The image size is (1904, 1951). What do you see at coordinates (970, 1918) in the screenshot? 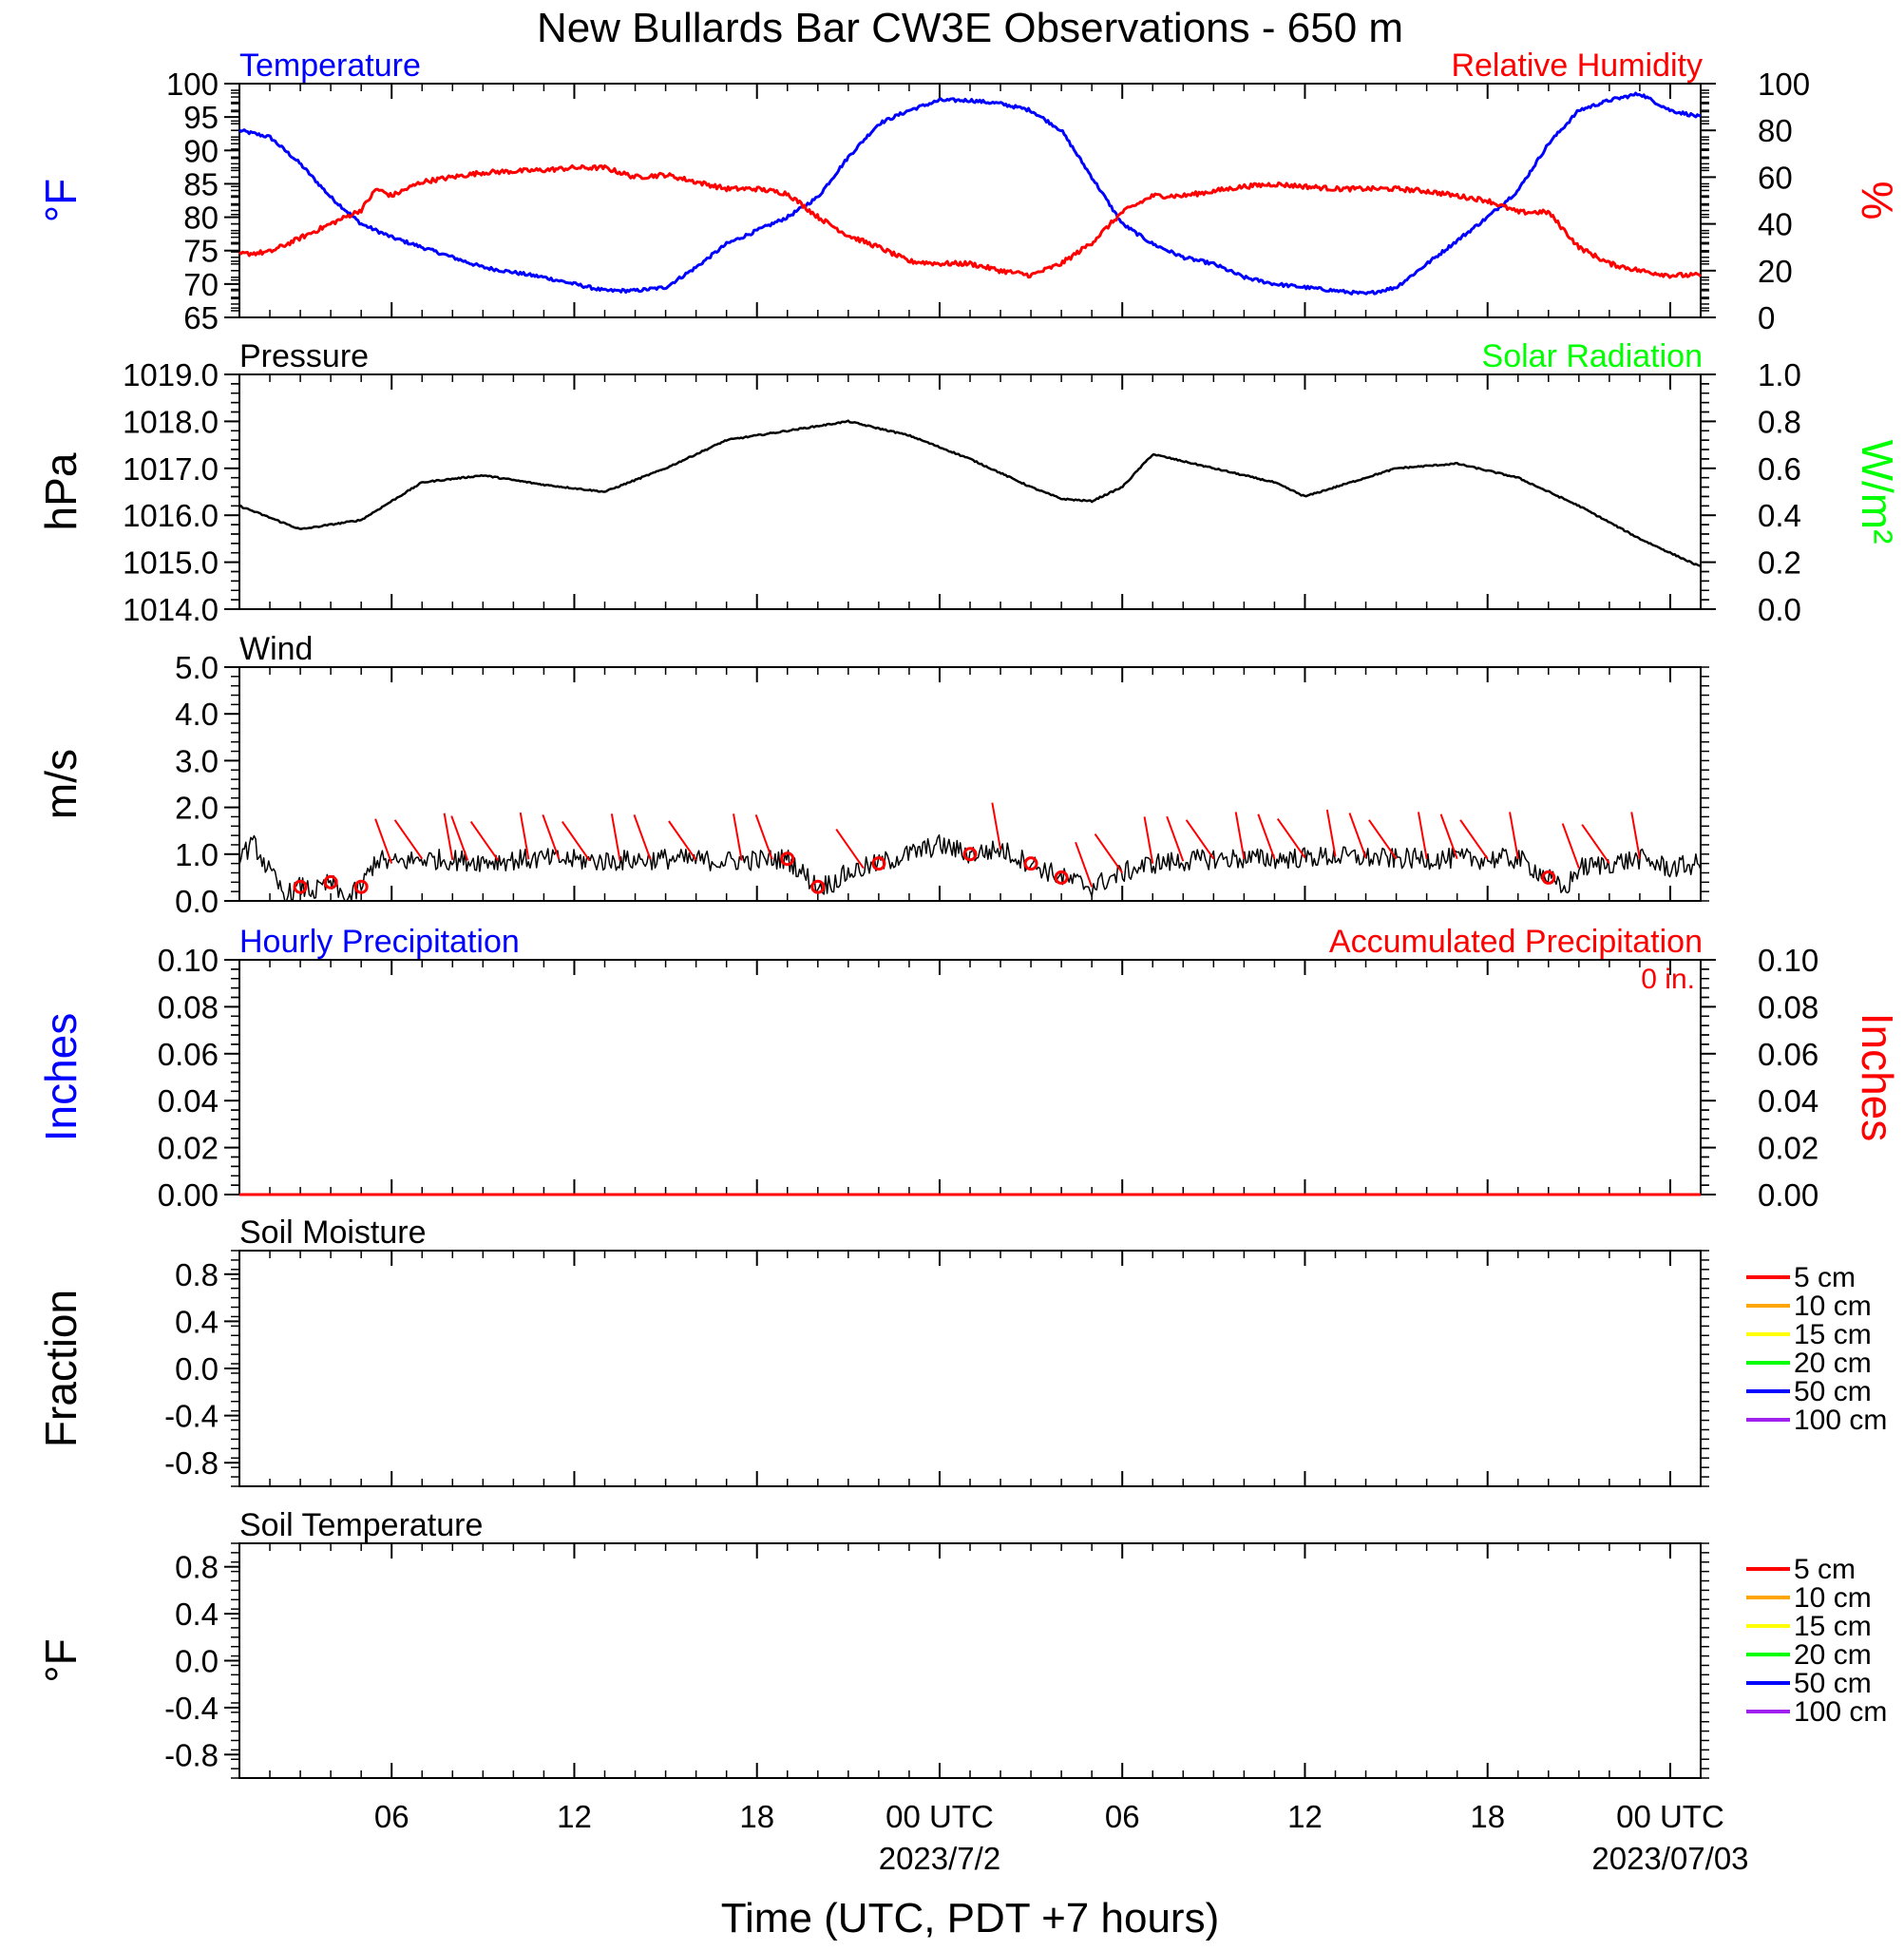
I see `x-axis-label: Time (UTC, PDT +7 hours)` at bounding box center [970, 1918].